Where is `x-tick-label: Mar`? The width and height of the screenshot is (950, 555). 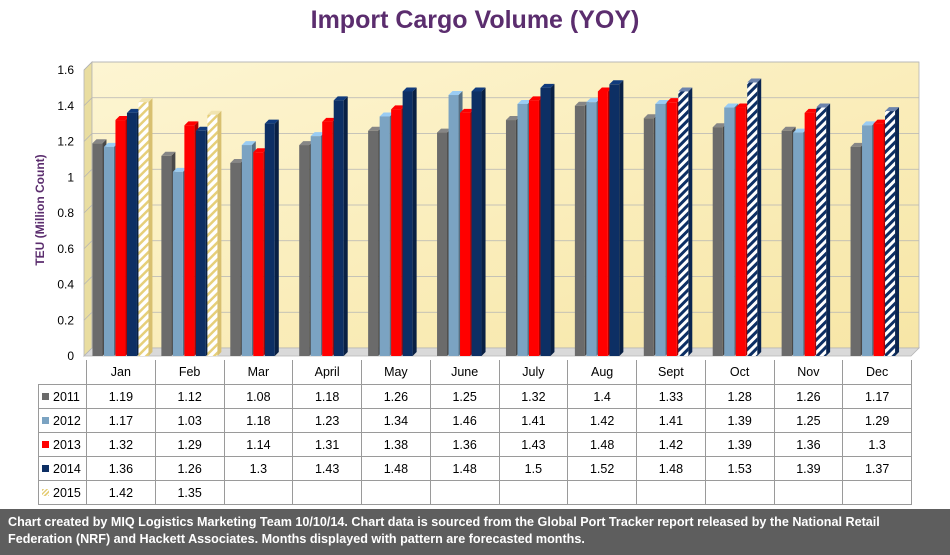 x-tick-label: Mar is located at coordinates (258, 372).